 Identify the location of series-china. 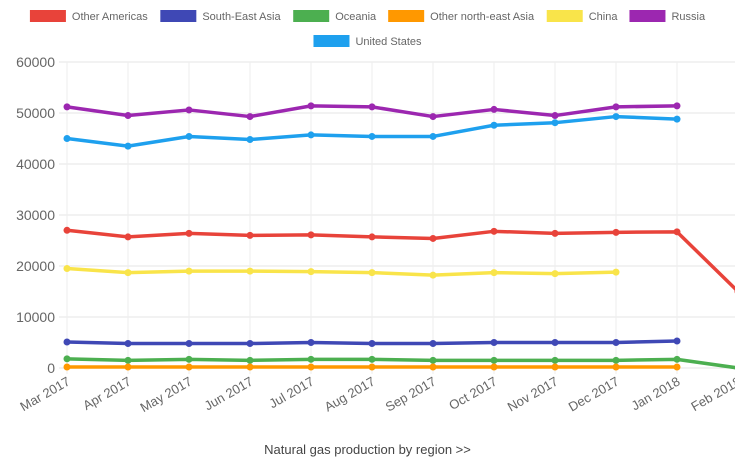
(342, 272).